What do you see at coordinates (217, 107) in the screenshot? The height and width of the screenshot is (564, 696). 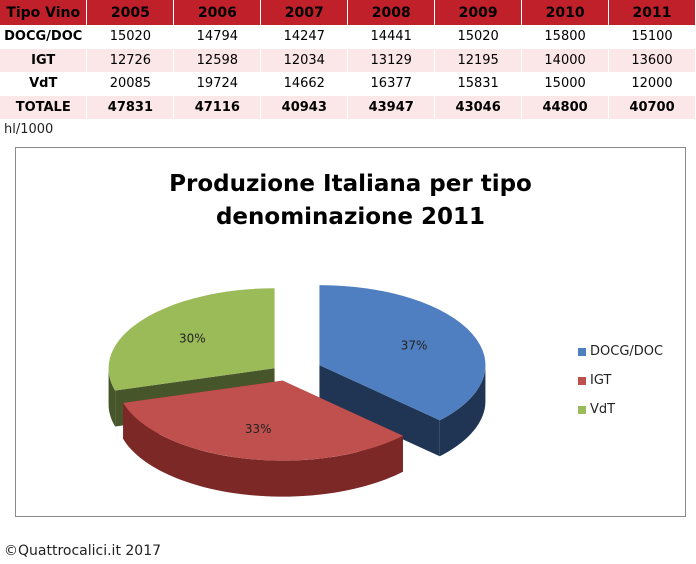 I see `table-cell: 47116` at bounding box center [217, 107].